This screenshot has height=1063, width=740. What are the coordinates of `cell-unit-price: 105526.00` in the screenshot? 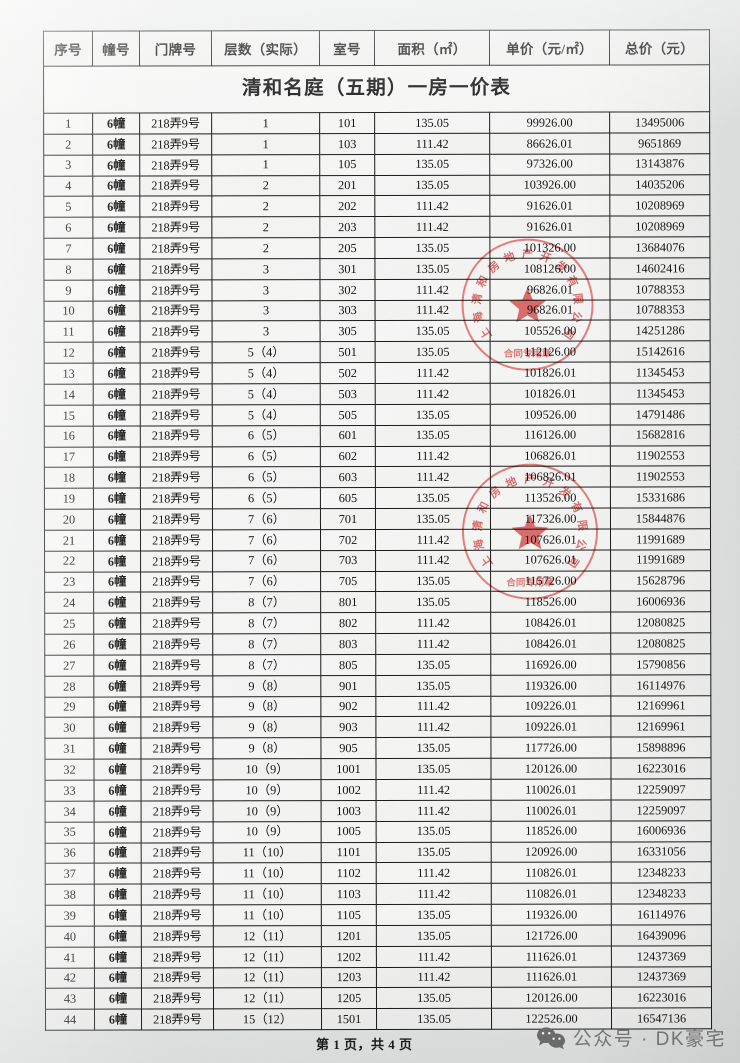 It's located at (550, 331).